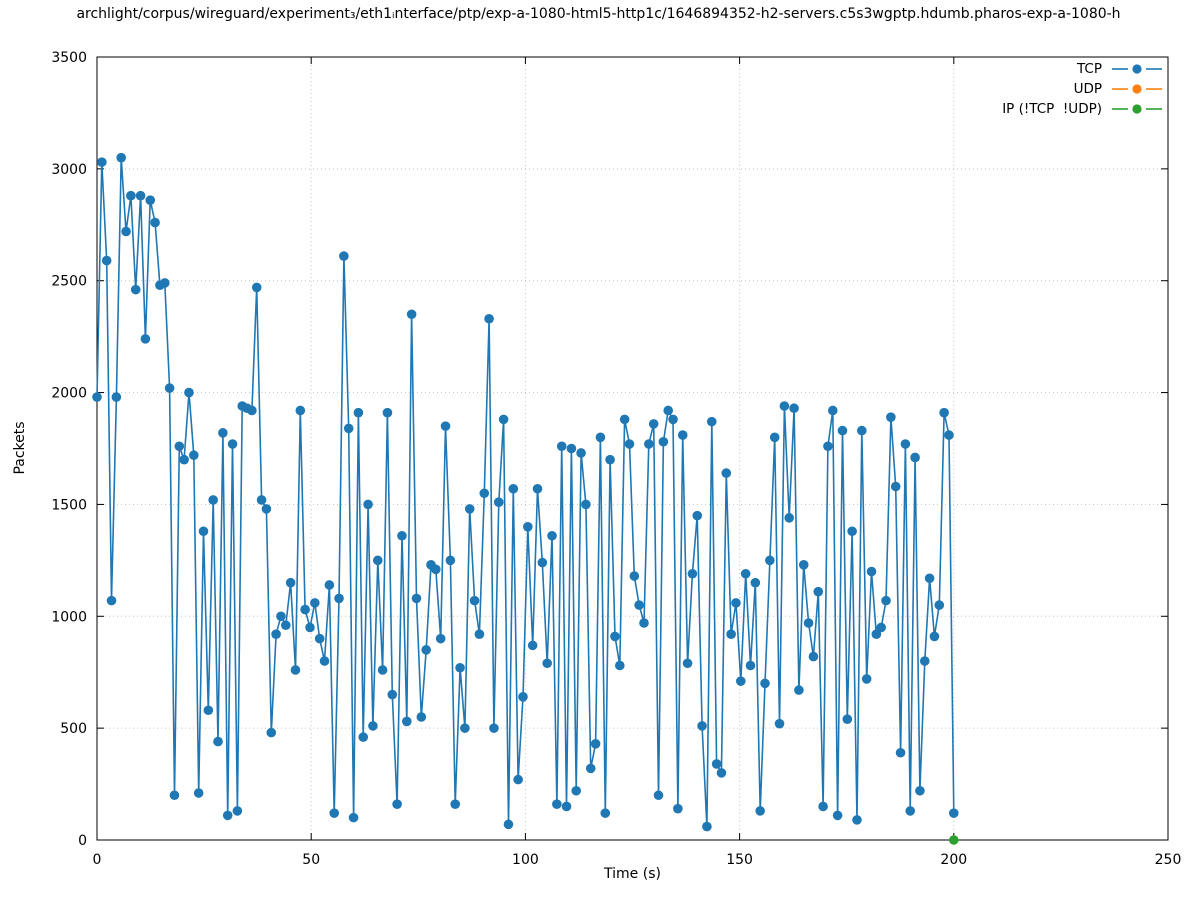 The height and width of the screenshot is (900, 1197). What do you see at coordinates (1089, 69) in the screenshot?
I see `legend-label-tcp: TCP` at bounding box center [1089, 69].